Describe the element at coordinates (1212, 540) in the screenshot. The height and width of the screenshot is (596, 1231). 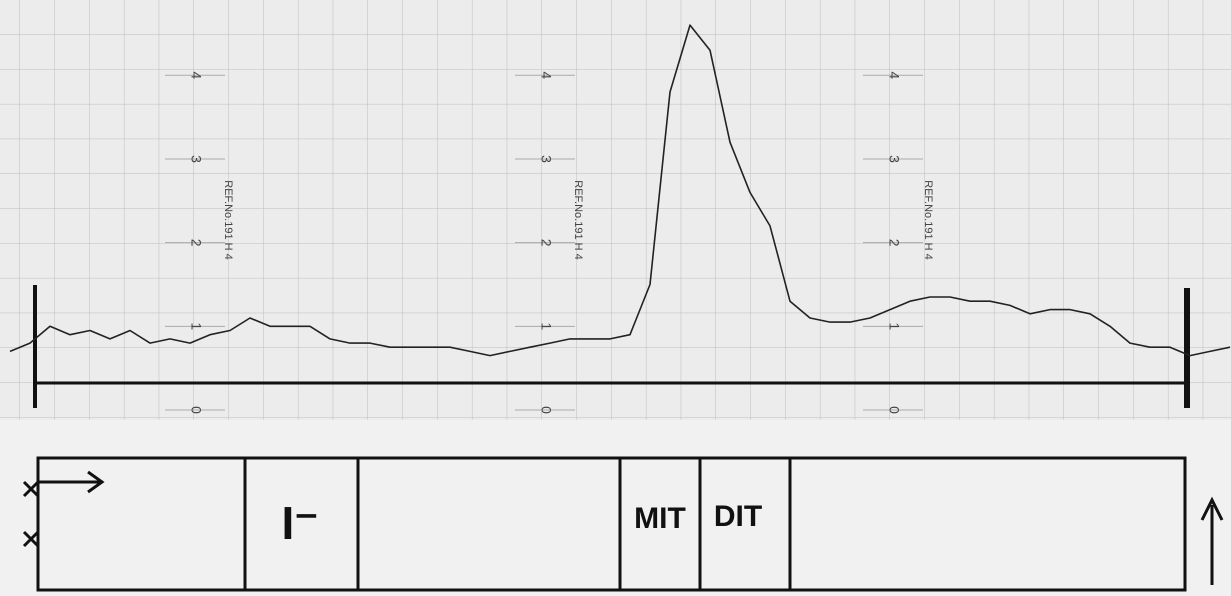
I see `up-arrow` at that location.